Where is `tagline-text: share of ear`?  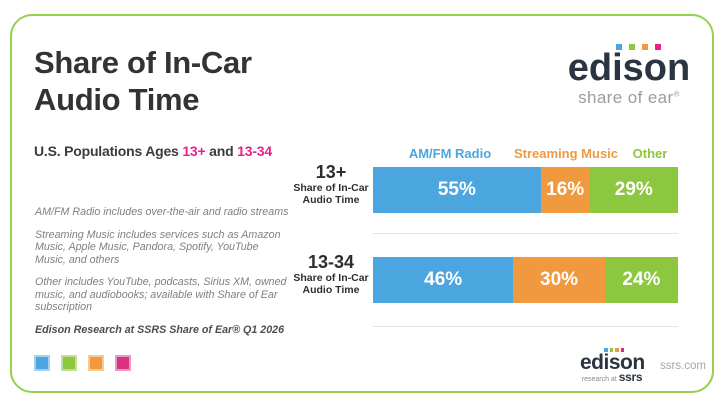
tagline-text: share of ear is located at coordinates (626, 97).